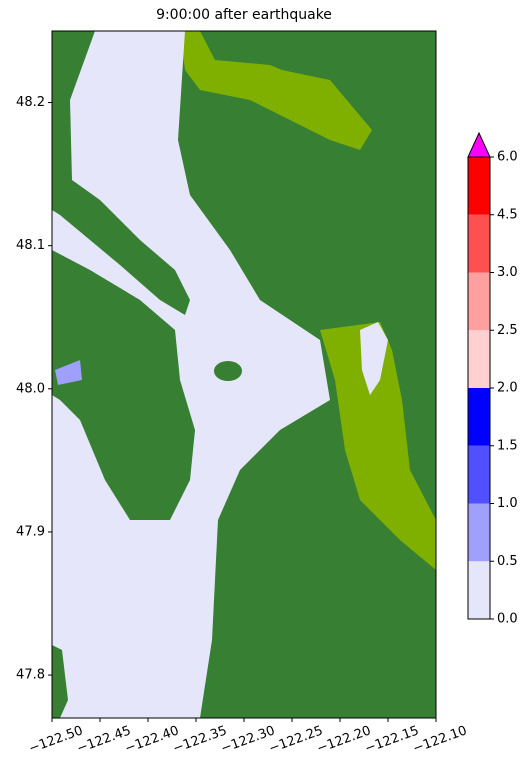 The image size is (532, 780). What do you see at coordinates (378, 446) in the screenshot?
I see `inundated-delta` at bounding box center [378, 446].